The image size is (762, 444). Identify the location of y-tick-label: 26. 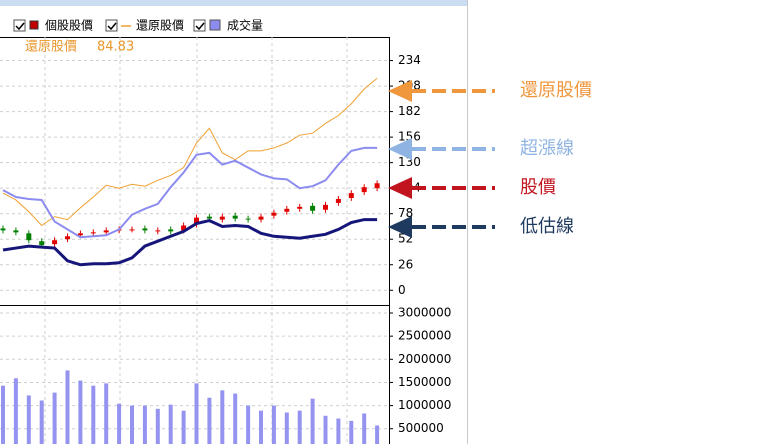
(405, 264).